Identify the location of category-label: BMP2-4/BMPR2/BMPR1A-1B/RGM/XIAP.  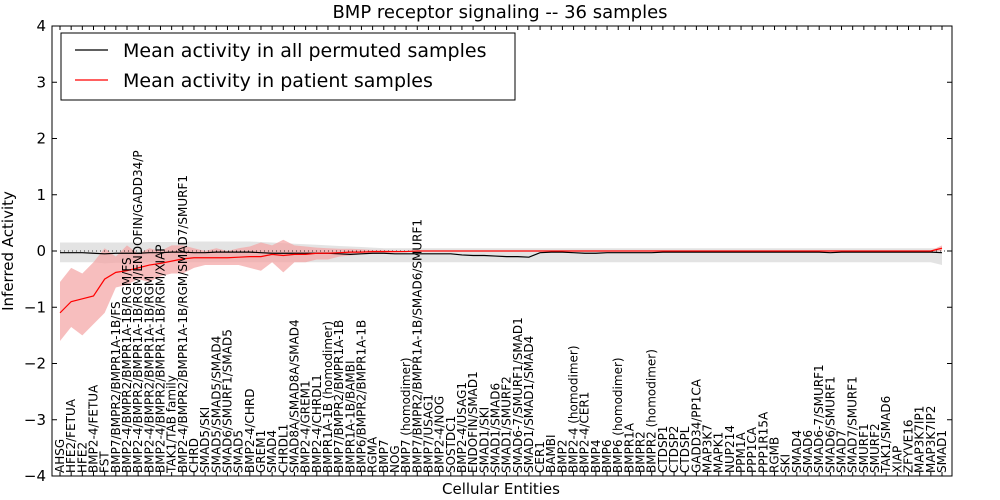
(160, 358).